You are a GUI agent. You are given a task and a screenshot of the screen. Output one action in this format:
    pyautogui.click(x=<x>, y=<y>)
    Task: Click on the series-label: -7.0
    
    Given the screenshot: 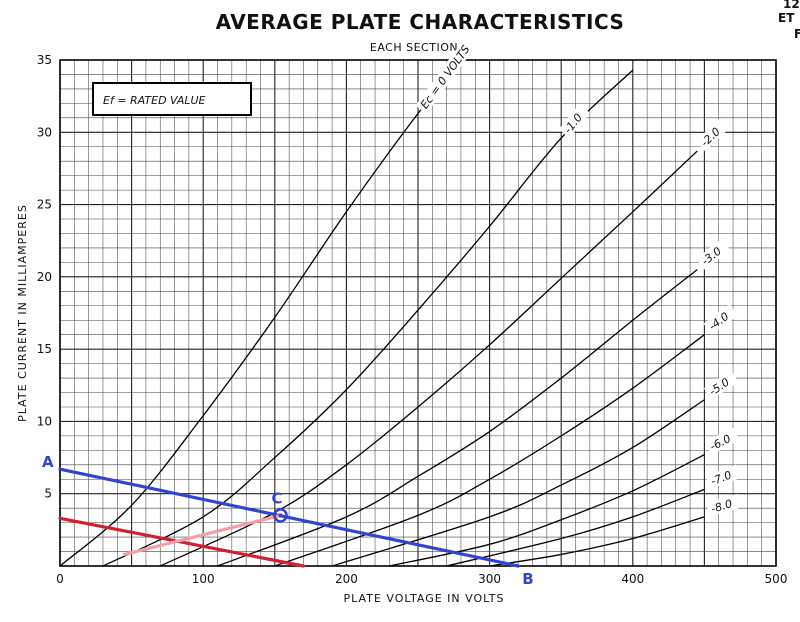 What is the action you would take?
    pyautogui.click(x=721, y=478)
    